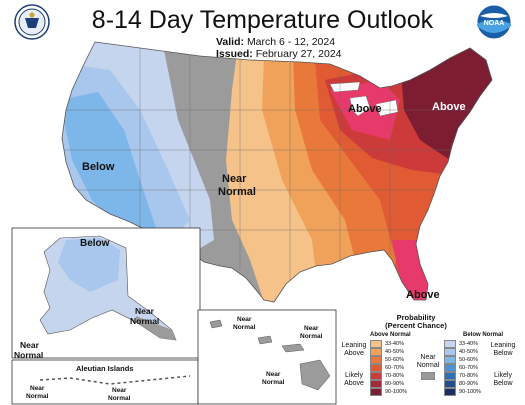 Image resolution: width=525 pixels, height=405 pixels. What do you see at coordinates (468, 368) in the screenshot?
I see `legend-below-label: 60-70%` at bounding box center [468, 368].